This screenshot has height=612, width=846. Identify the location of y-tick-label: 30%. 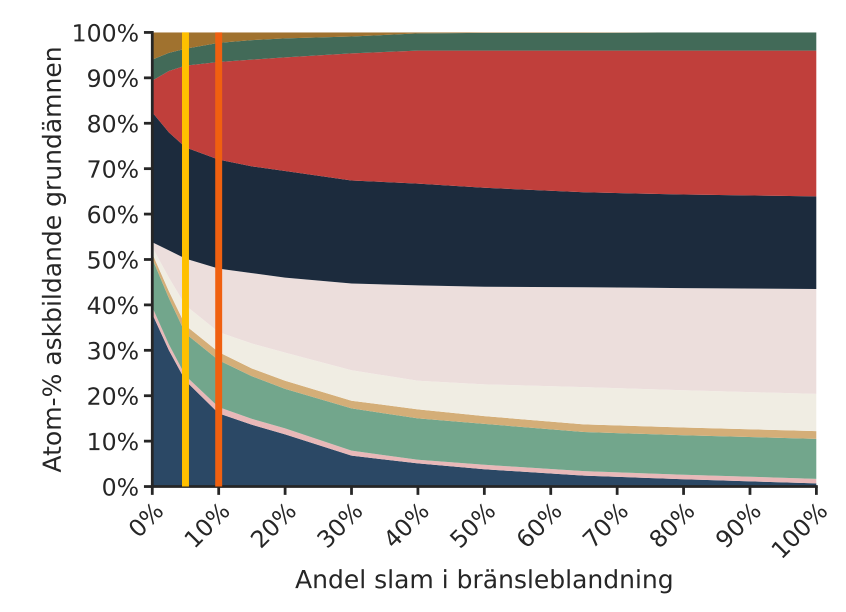
(113, 351).